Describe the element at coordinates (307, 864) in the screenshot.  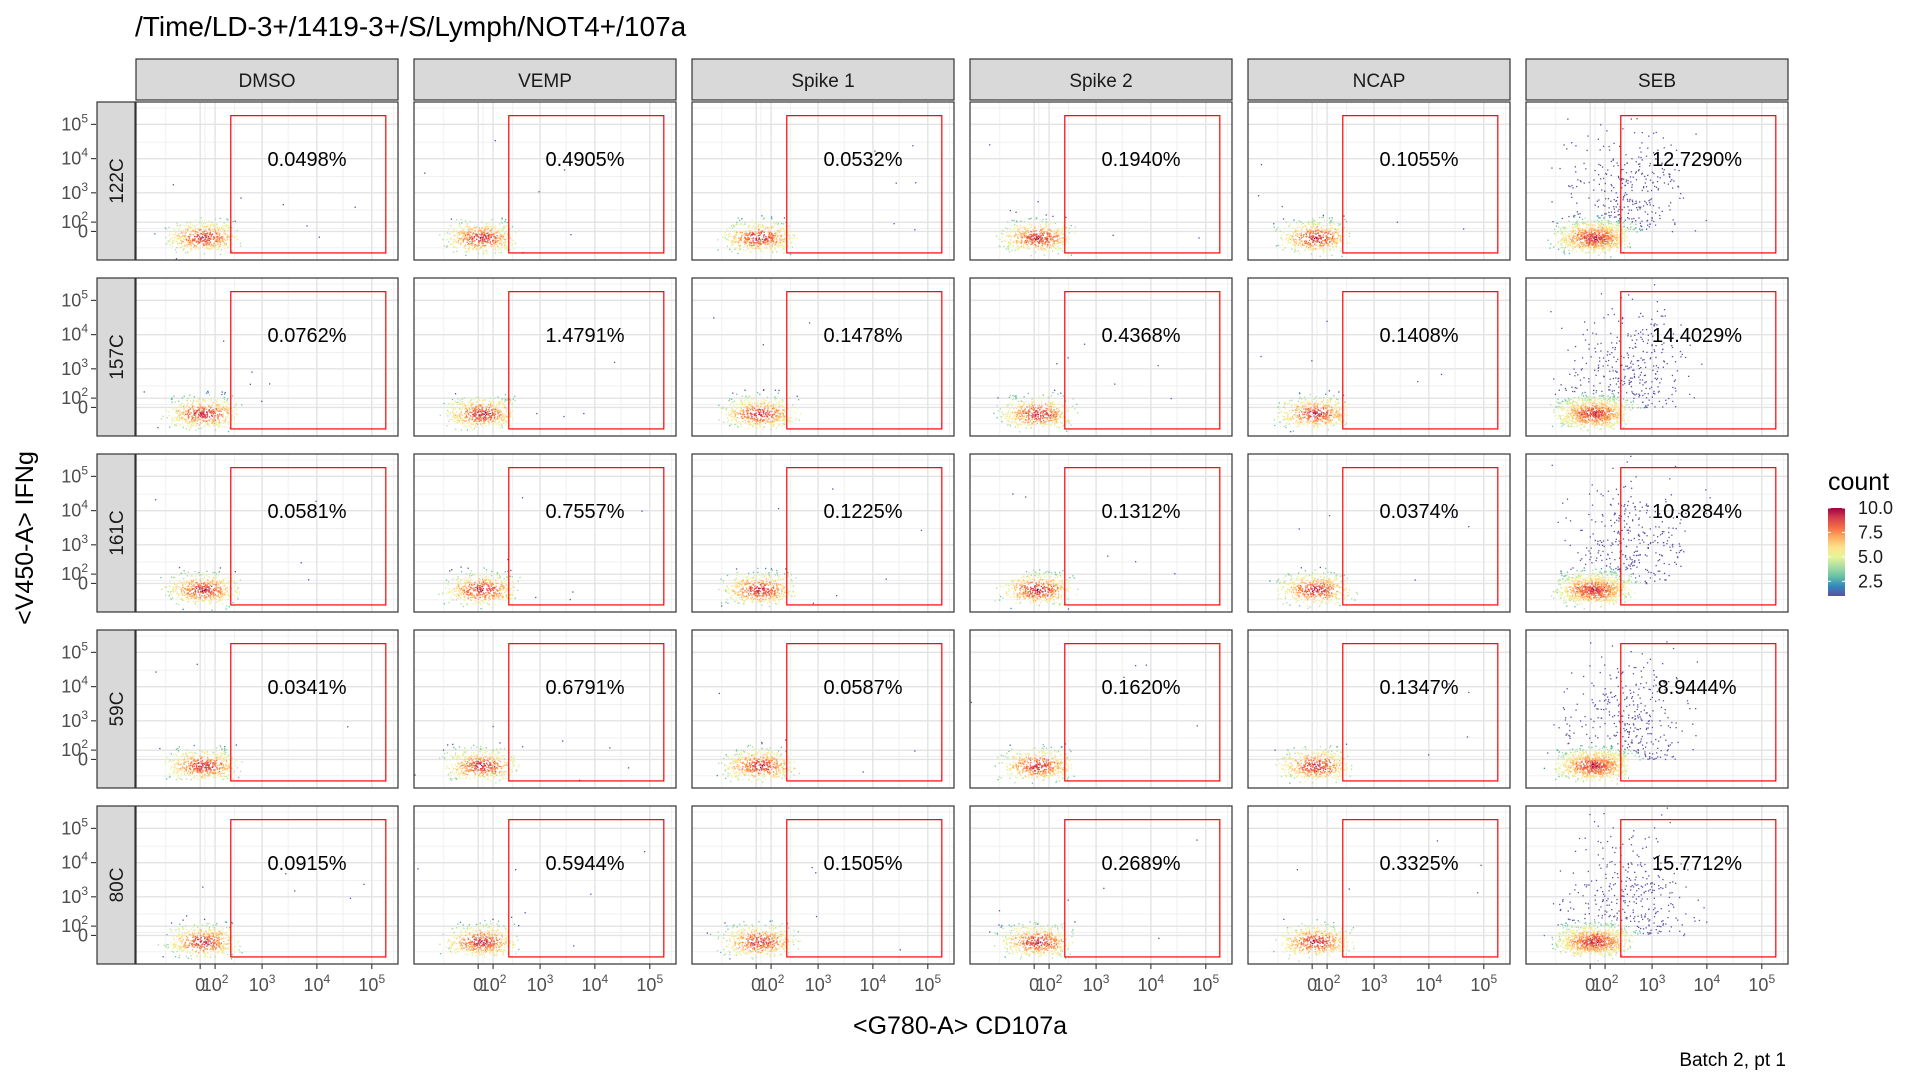
I see `gate-percentage: 0.0915%` at that location.